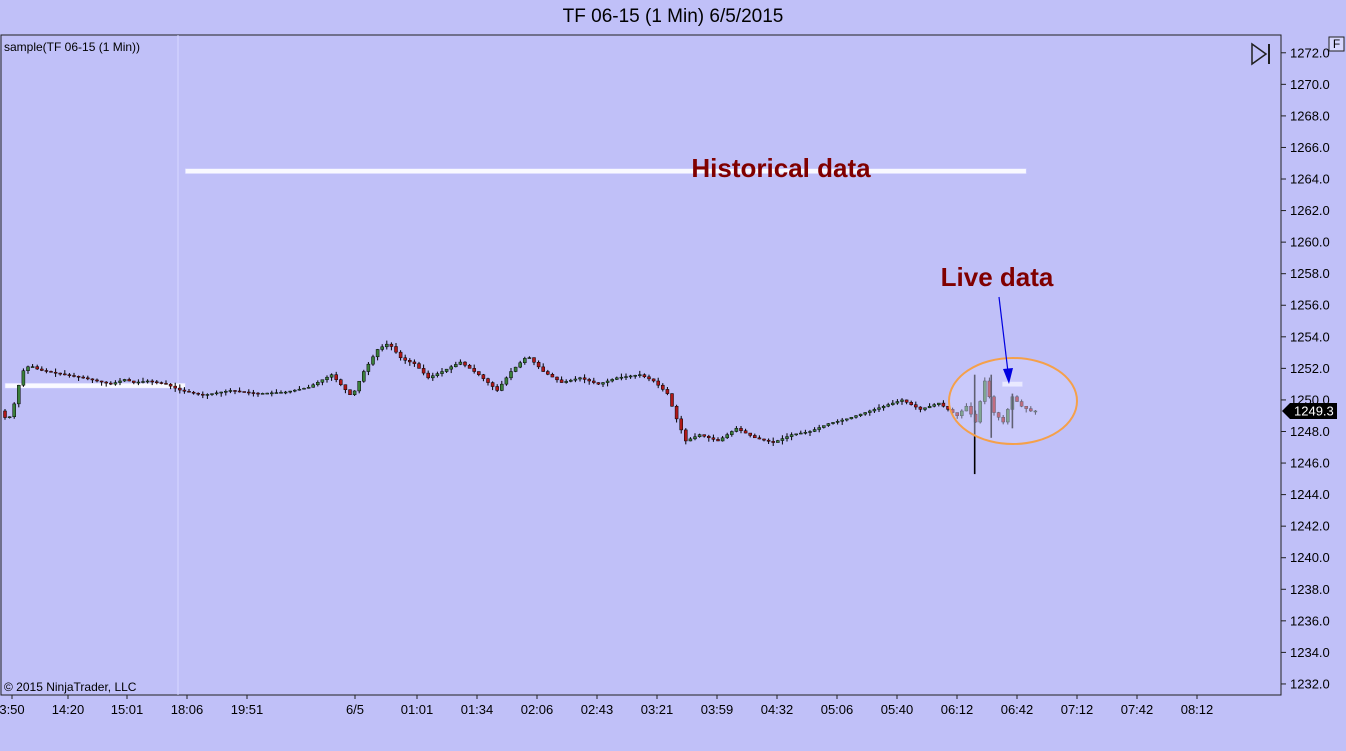 The height and width of the screenshot is (751, 1346). I want to click on x-tick-label: 01:01, so click(417, 709).